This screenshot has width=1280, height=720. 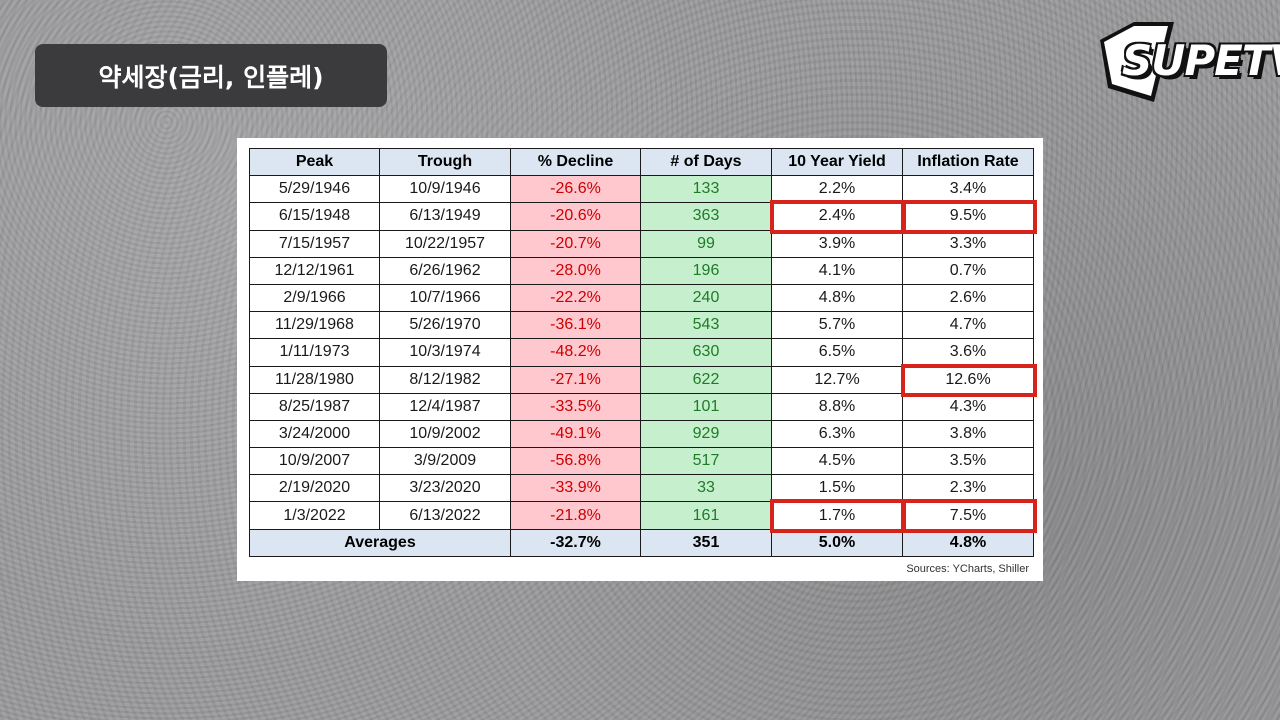 I want to click on averages-decline: -32.7%, so click(x=575, y=542).